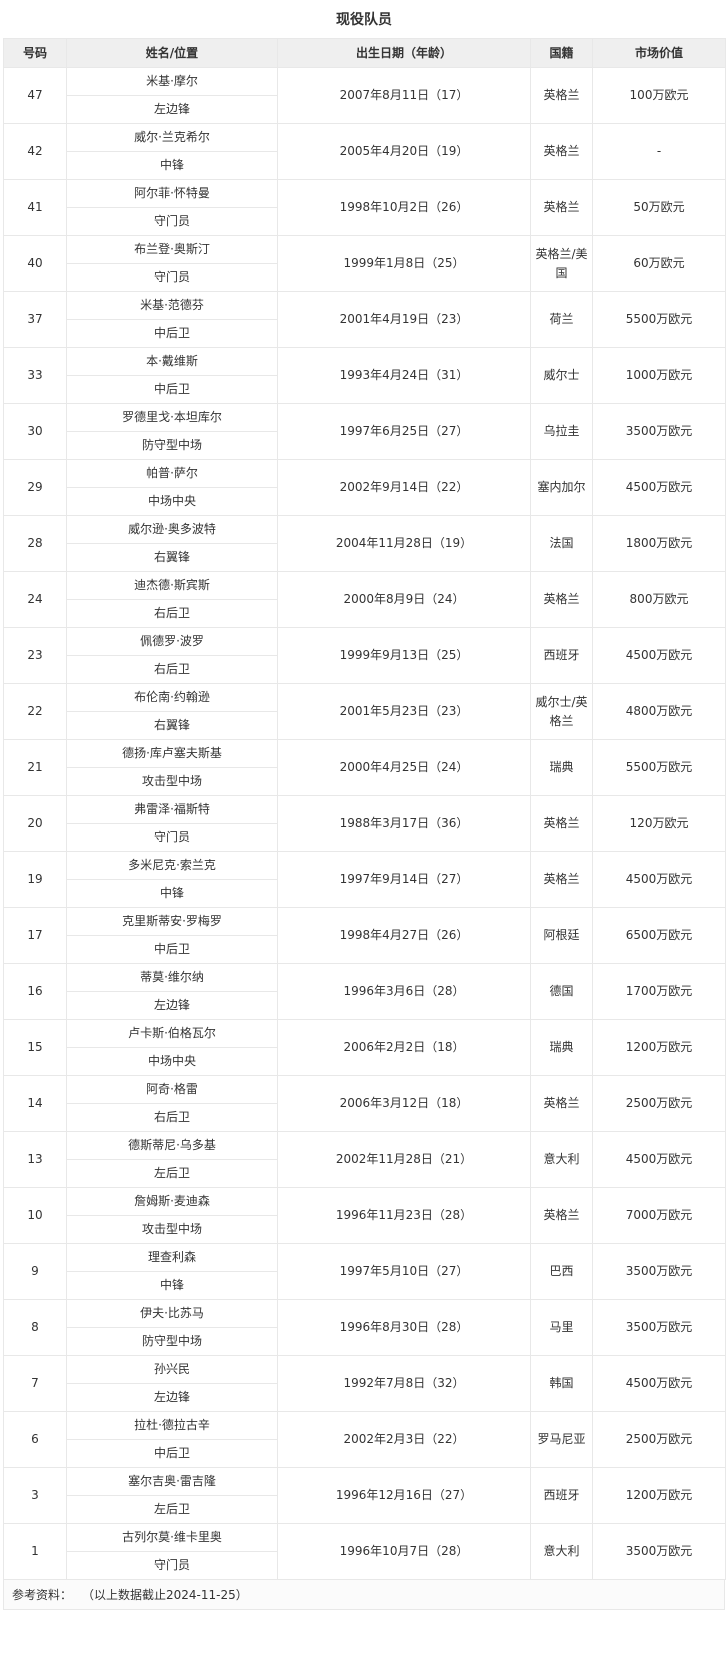  What do you see at coordinates (35, 767) in the screenshot?
I see `player-number: 21` at bounding box center [35, 767].